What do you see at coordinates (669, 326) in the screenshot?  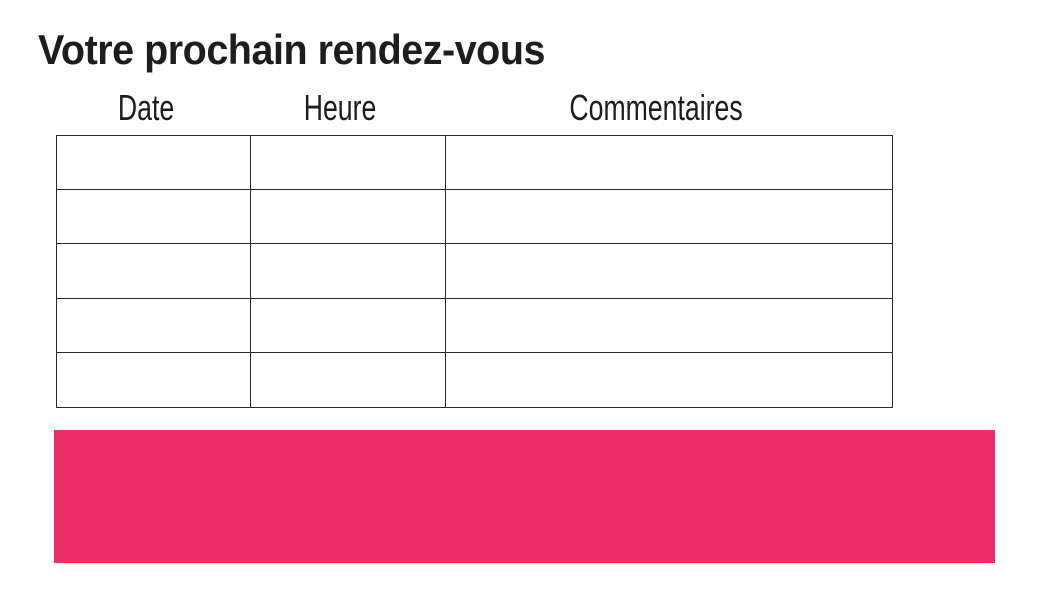 I see `table-cell-r4-c3` at bounding box center [669, 326].